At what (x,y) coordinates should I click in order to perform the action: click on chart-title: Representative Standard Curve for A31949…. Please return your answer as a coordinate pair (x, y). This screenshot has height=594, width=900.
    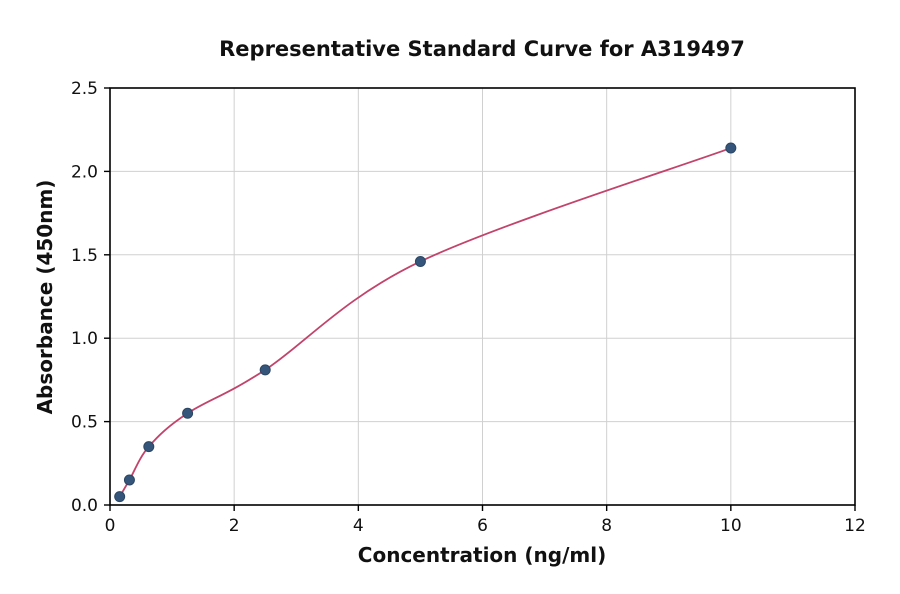
    Looking at the image, I should click on (482, 49).